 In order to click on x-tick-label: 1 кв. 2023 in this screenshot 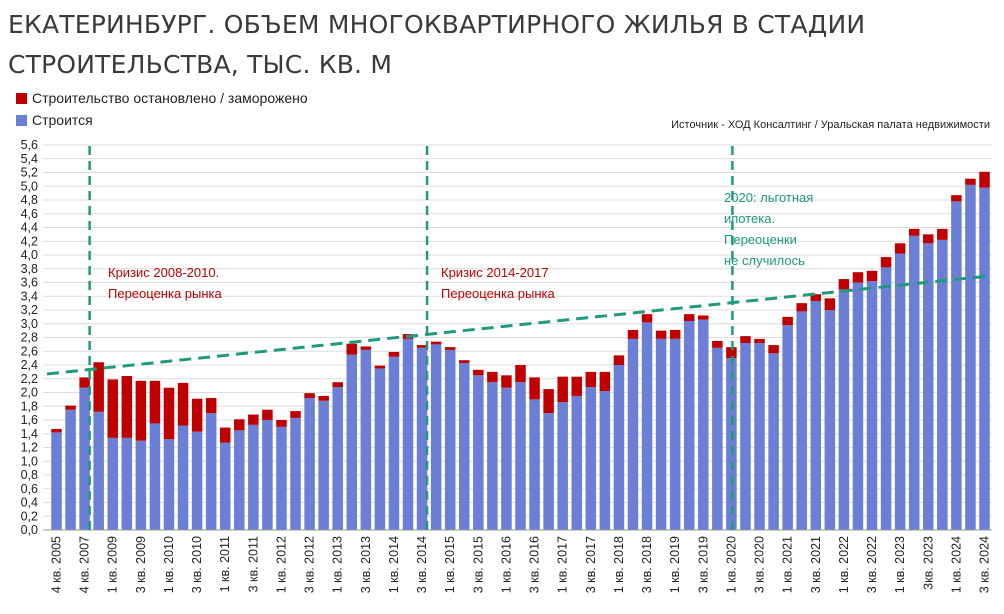, I will do `click(900, 564)`.